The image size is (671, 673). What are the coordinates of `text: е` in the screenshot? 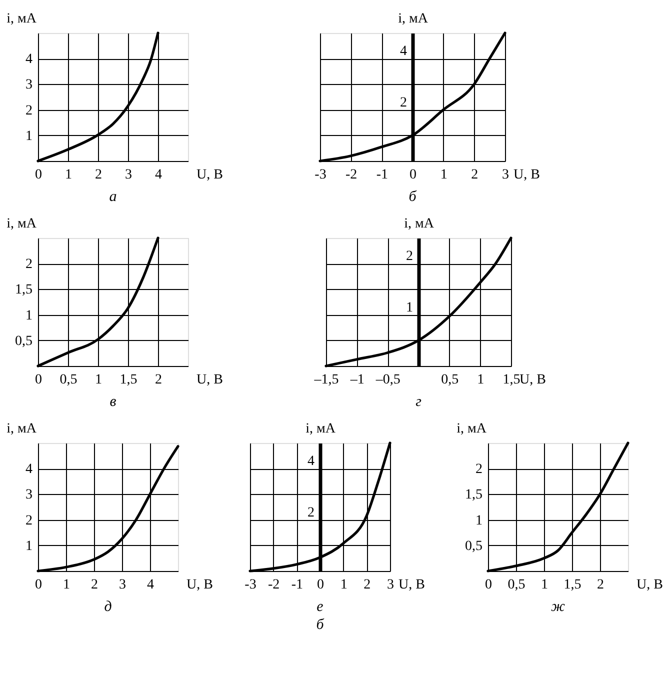 It's located at (320, 607).